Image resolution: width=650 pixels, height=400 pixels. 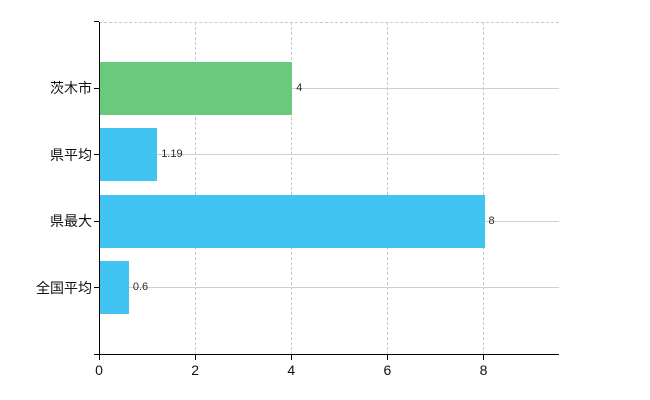 I want to click on bar-県最大, so click(x=292, y=221).